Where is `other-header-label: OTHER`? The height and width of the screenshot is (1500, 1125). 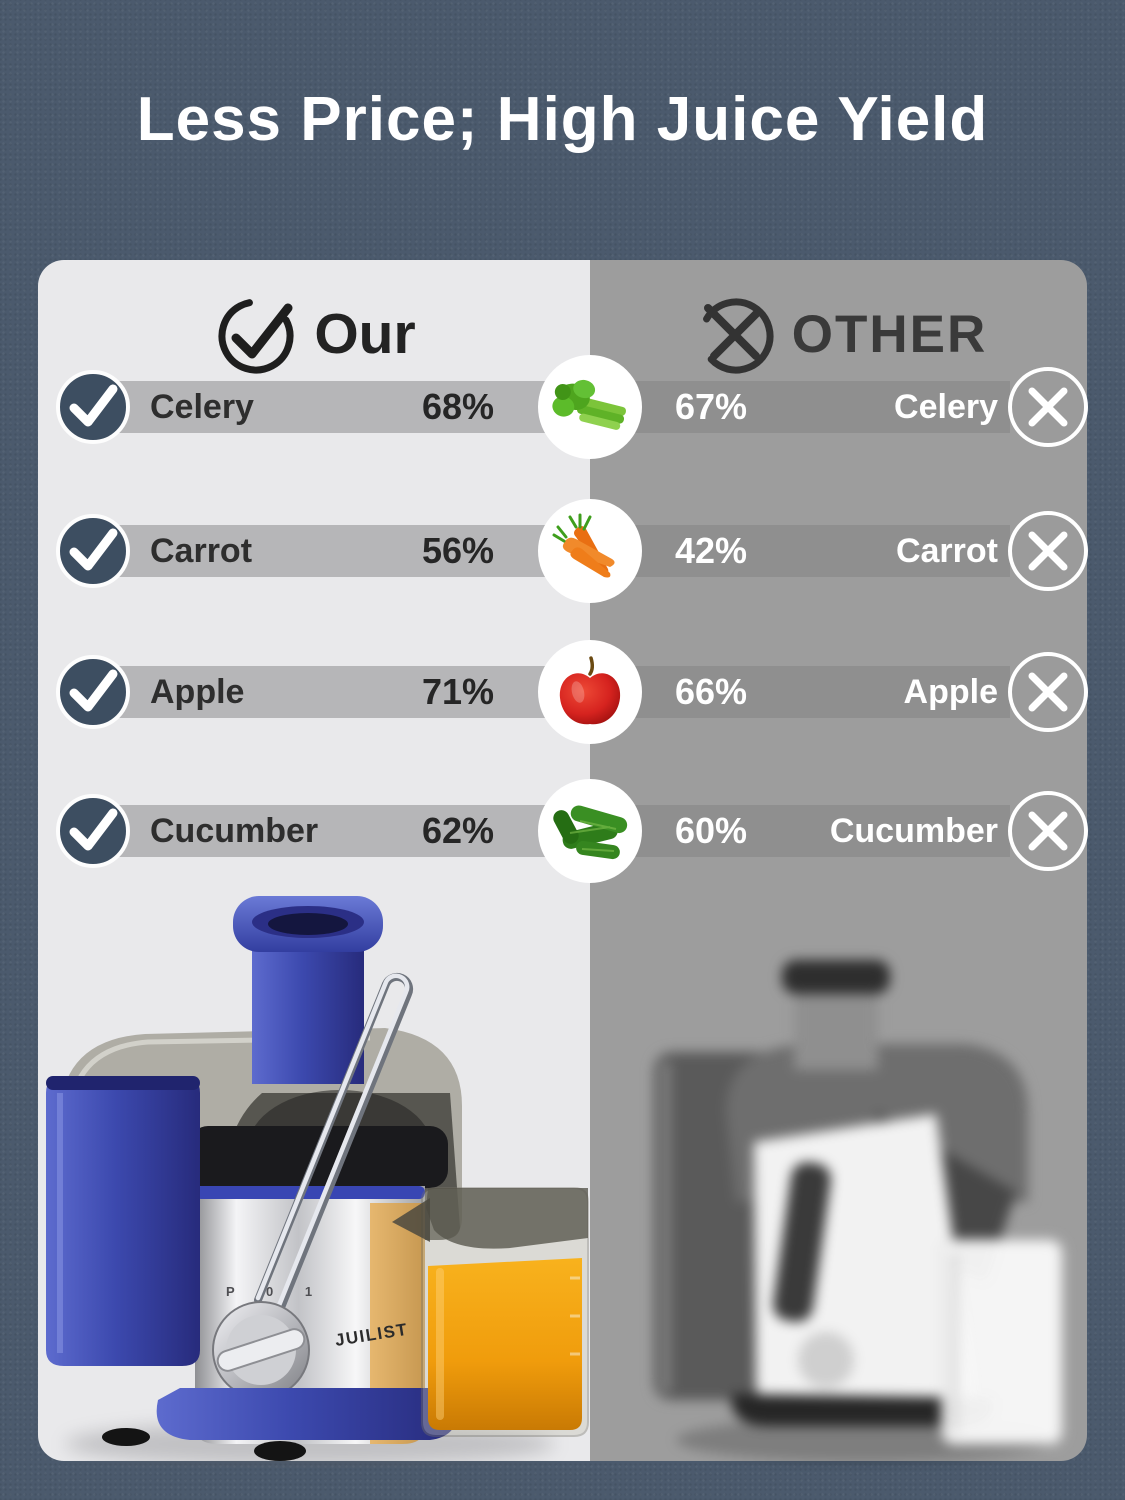
other-header-label: OTHER is located at coordinates (889, 334).